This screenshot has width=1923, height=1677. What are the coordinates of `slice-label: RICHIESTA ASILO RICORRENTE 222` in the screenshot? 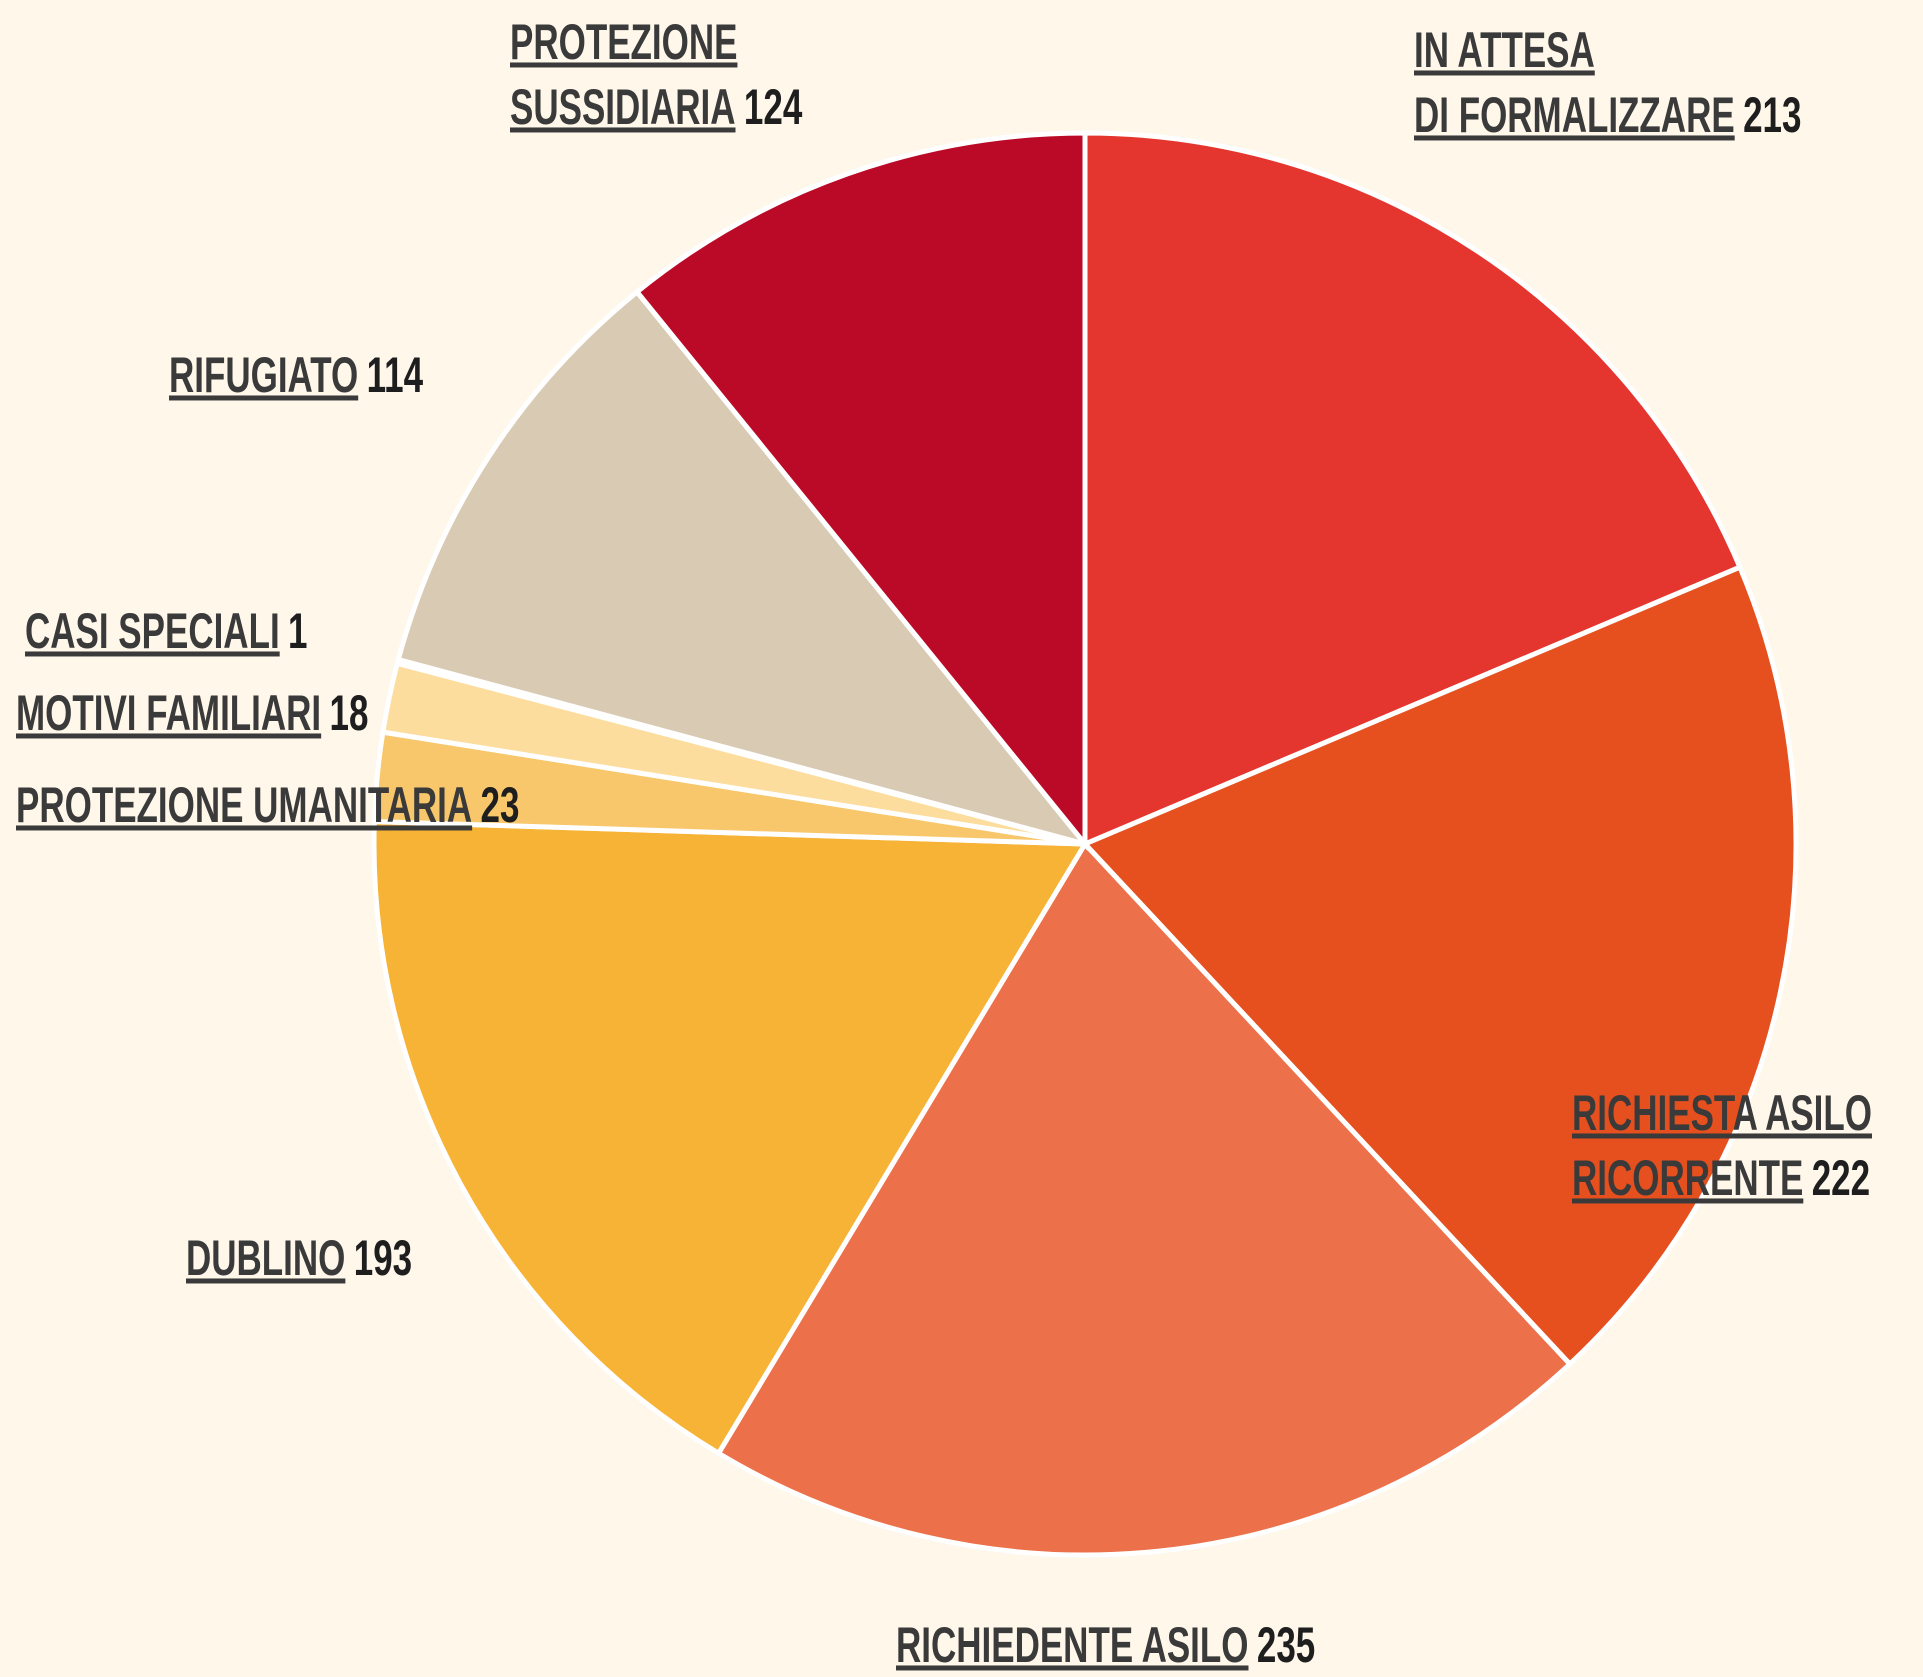 It's located at (1722, 1146).